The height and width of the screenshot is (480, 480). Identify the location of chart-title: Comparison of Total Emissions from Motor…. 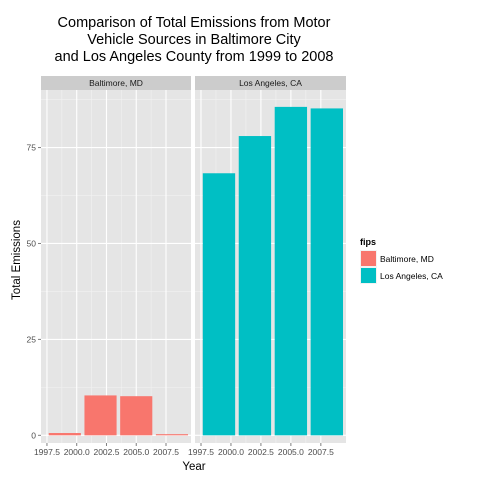
(194, 40).